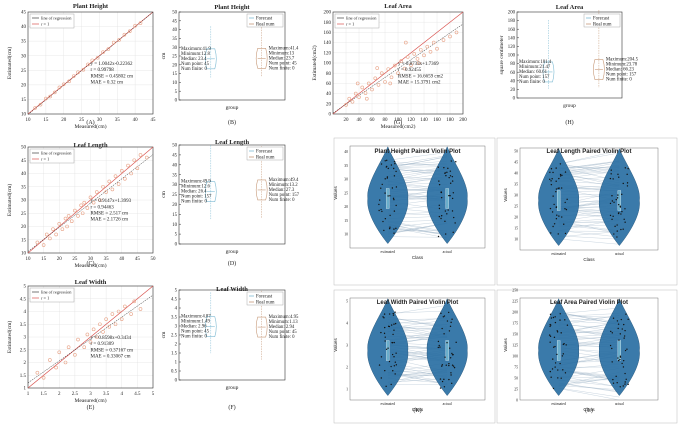  What do you see at coordinates (437, 120) in the screenshot?
I see `x-tick-label: 160` at bounding box center [437, 120].